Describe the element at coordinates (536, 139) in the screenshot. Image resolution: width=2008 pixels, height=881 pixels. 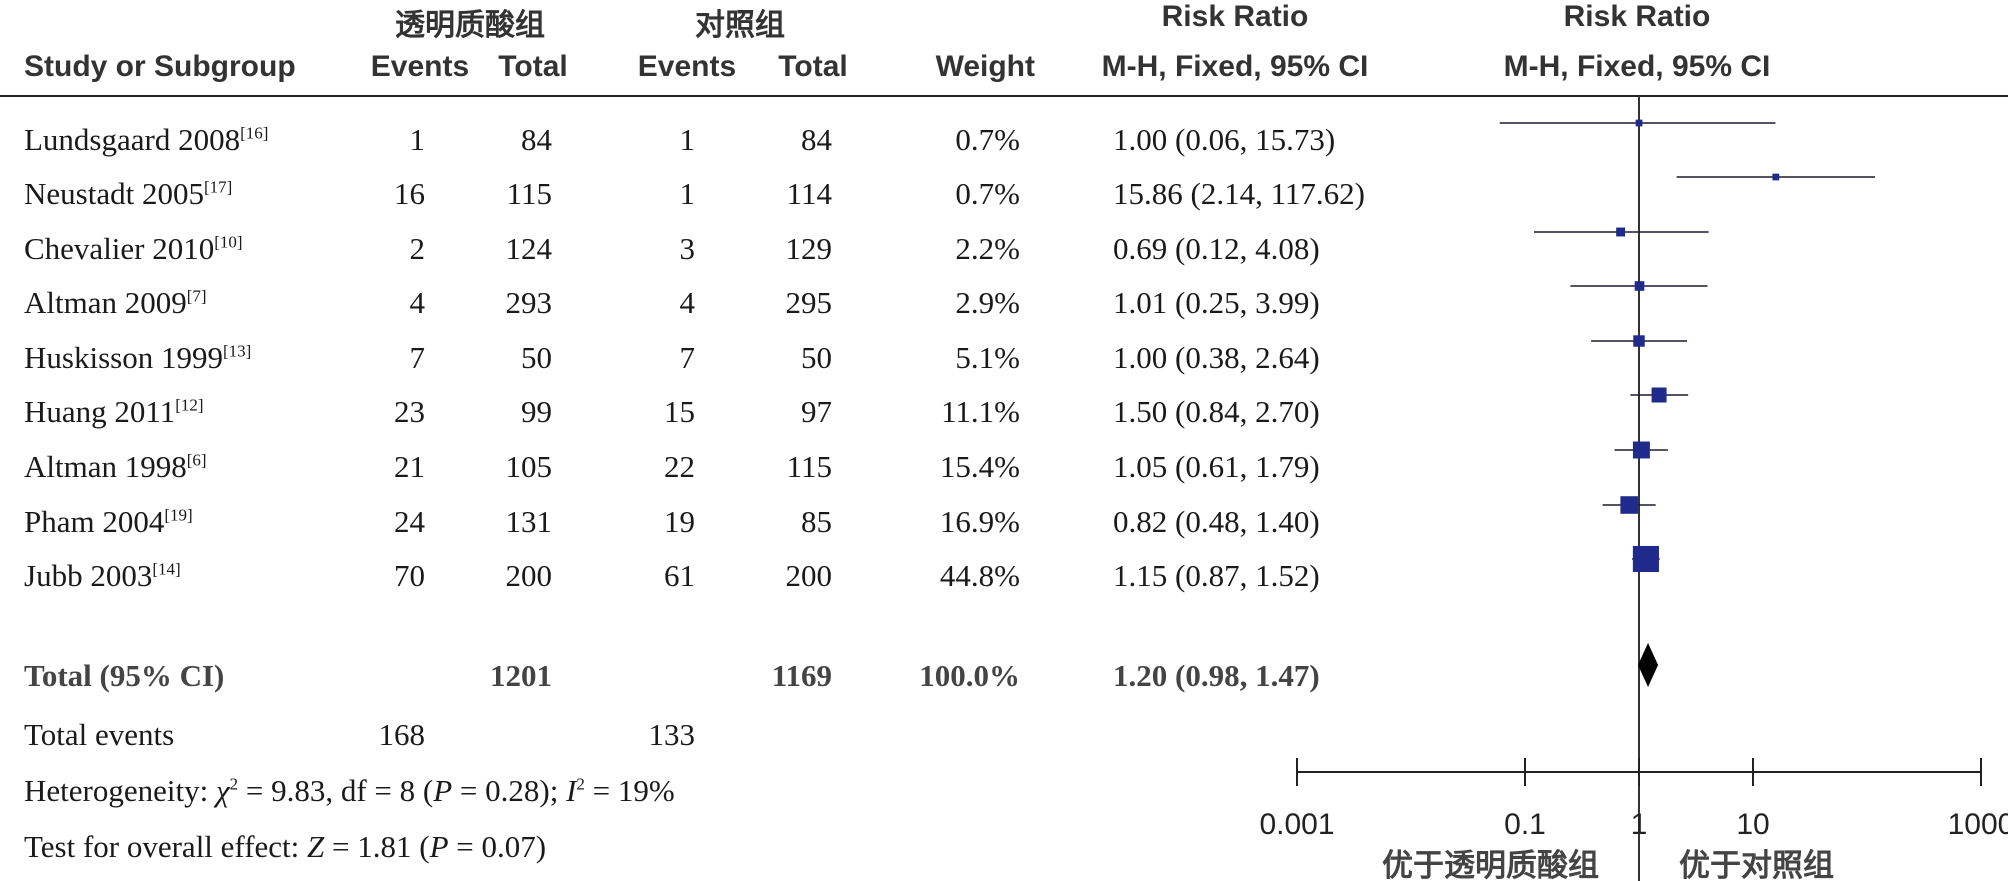
I see `total-1: 84` at that location.